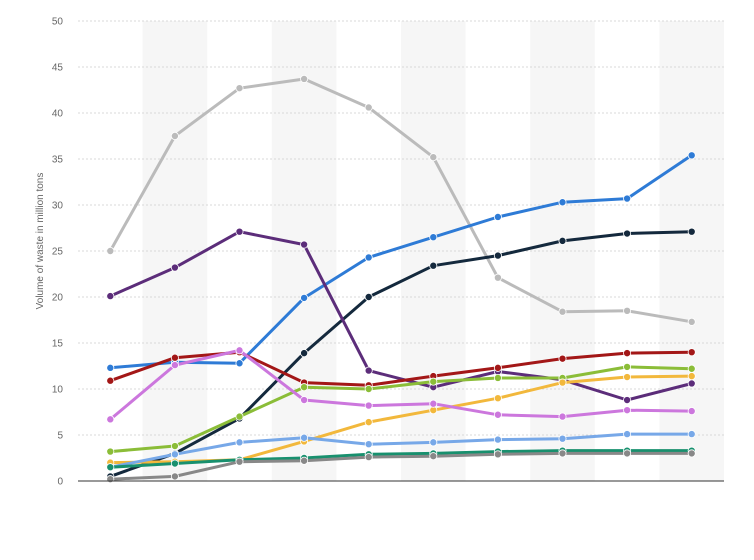 Image resolution: width=754 pixels, height=560 pixels. Describe the element at coordinates (58, 206) in the screenshot. I see `y-tick-label: 30` at that location.